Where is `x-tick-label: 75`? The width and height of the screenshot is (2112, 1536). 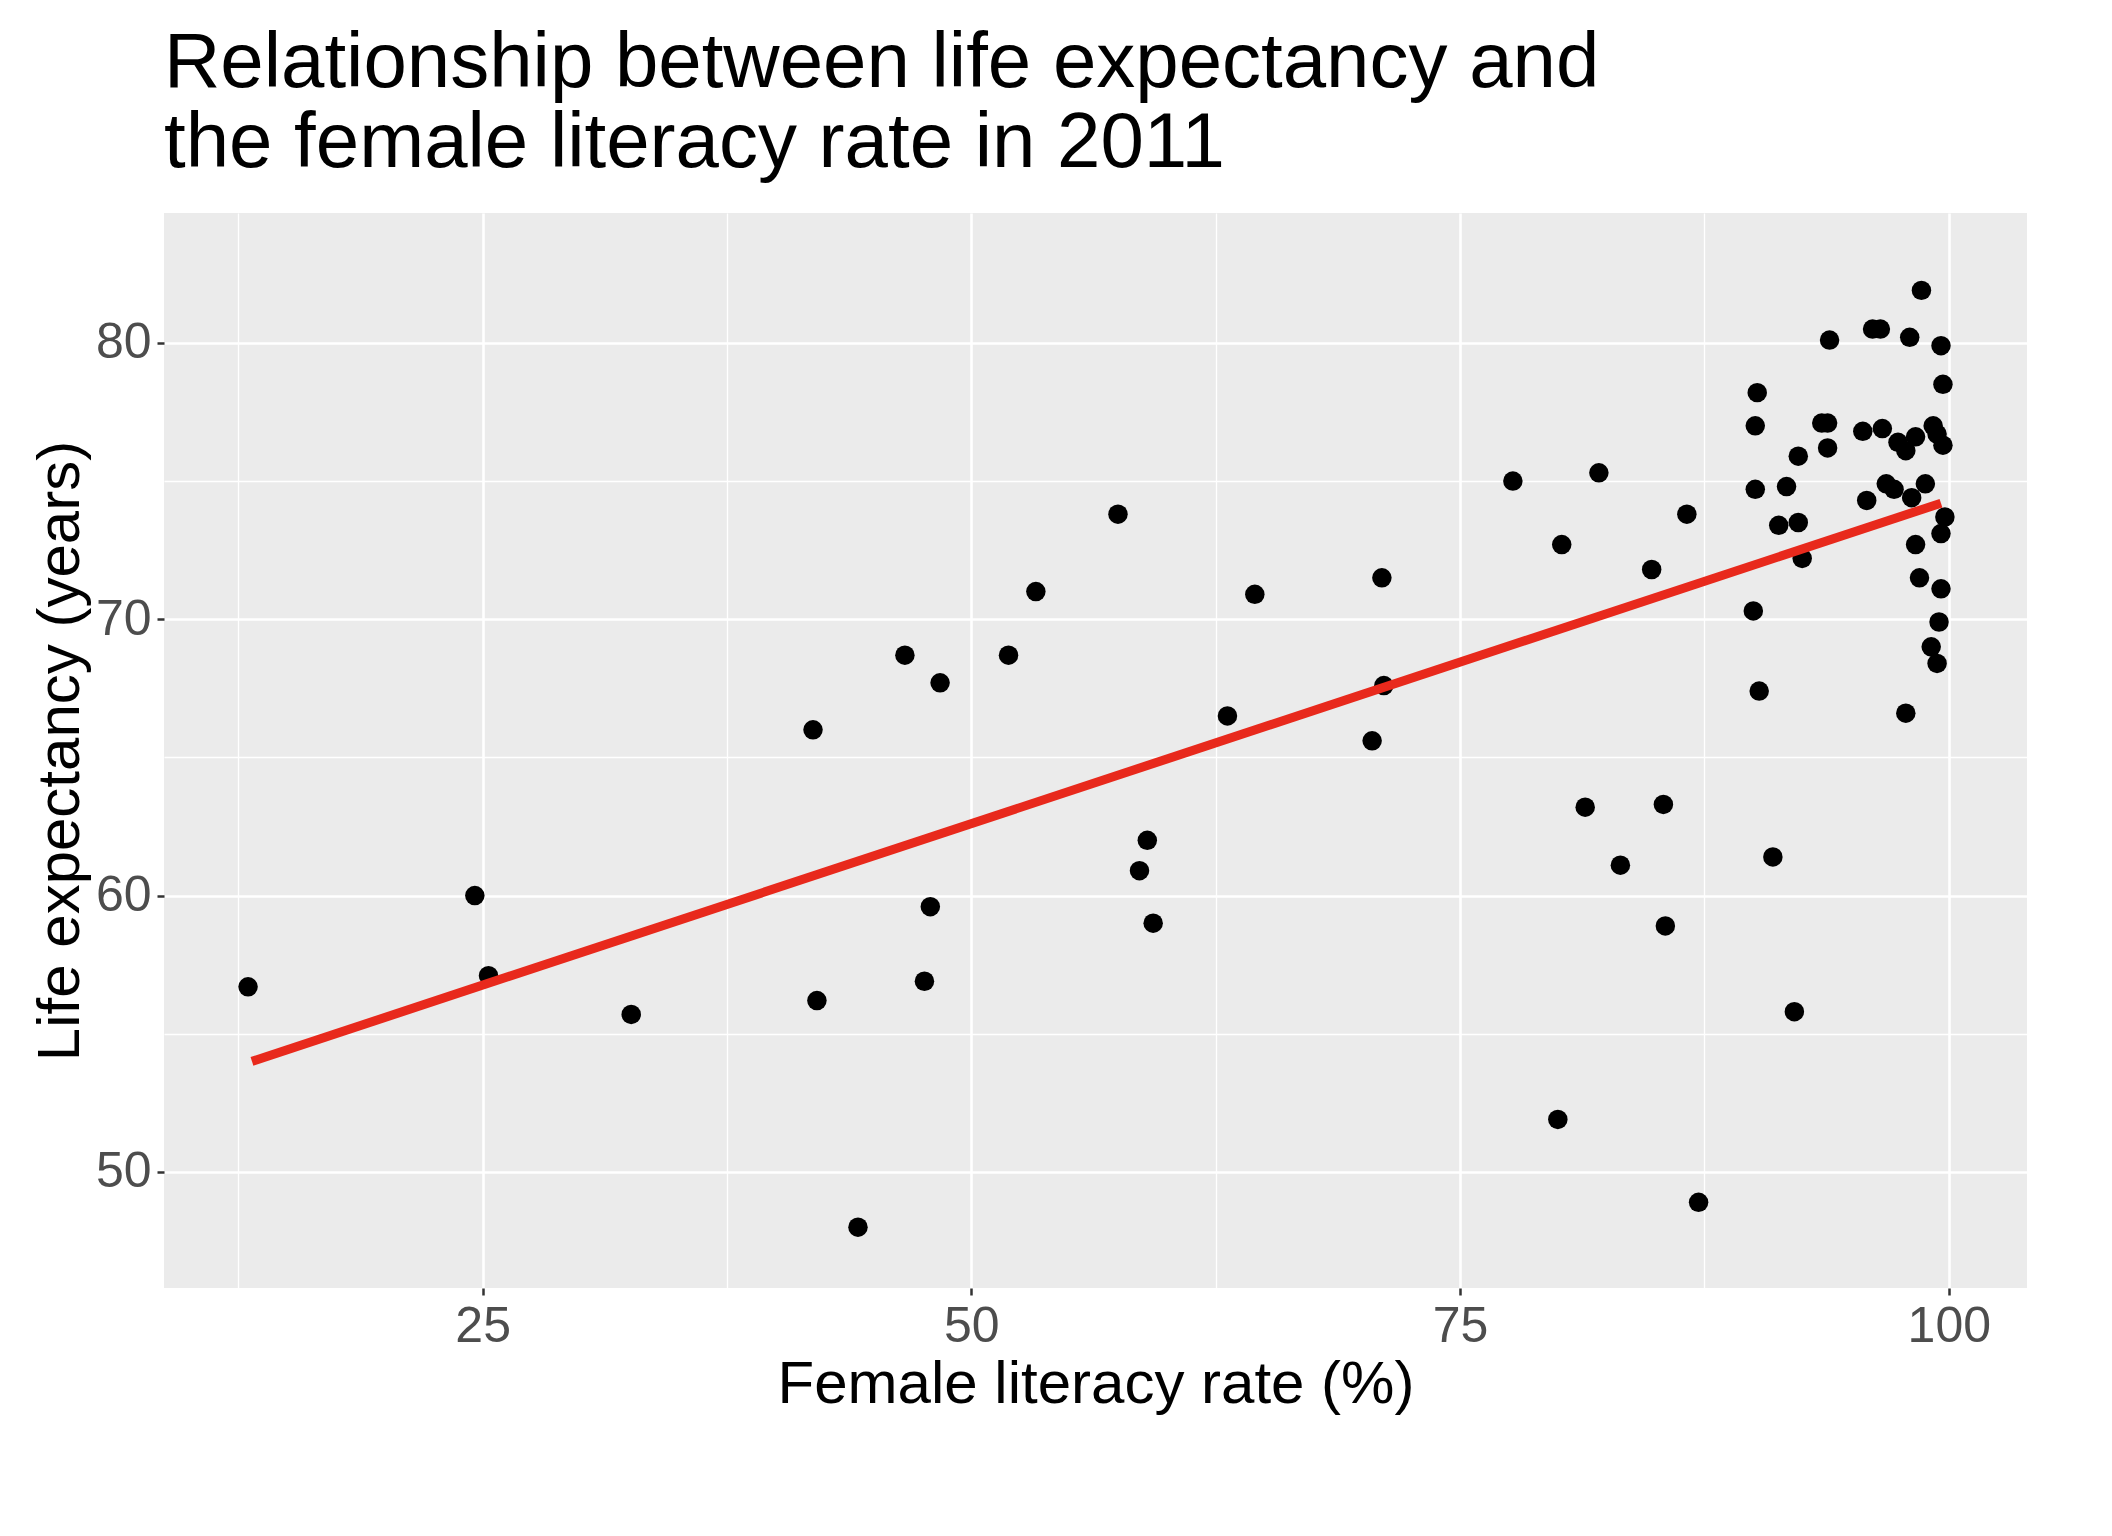
x-tick-label: 75 is located at coordinates (1460, 1324).